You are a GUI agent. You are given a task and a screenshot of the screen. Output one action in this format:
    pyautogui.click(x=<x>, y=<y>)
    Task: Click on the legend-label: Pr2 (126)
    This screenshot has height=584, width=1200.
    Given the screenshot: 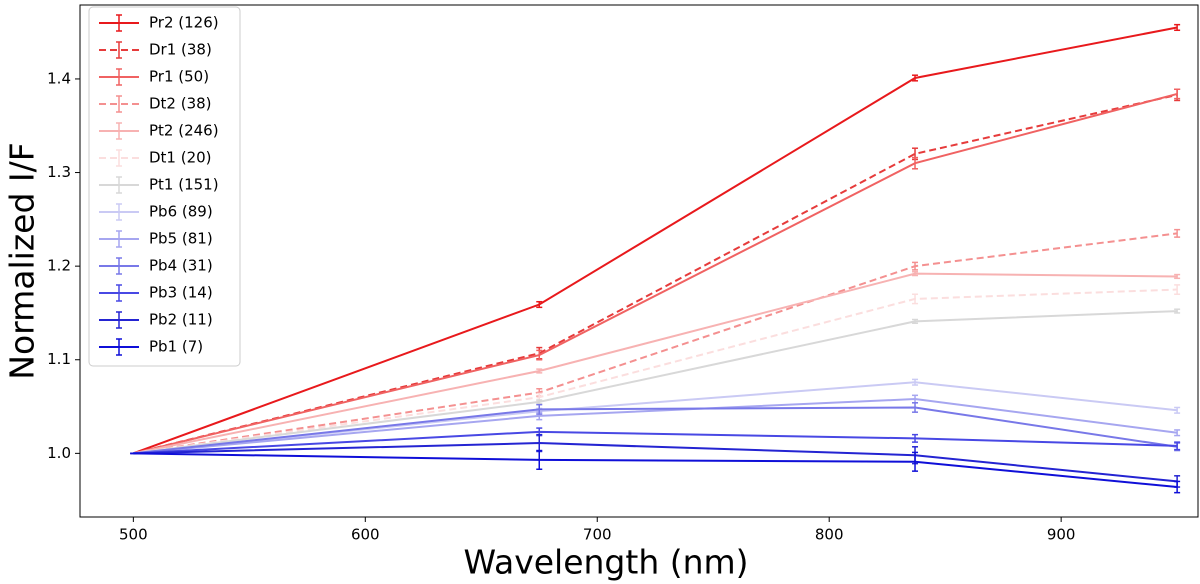 What is the action you would take?
    pyautogui.click(x=184, y=23)
    